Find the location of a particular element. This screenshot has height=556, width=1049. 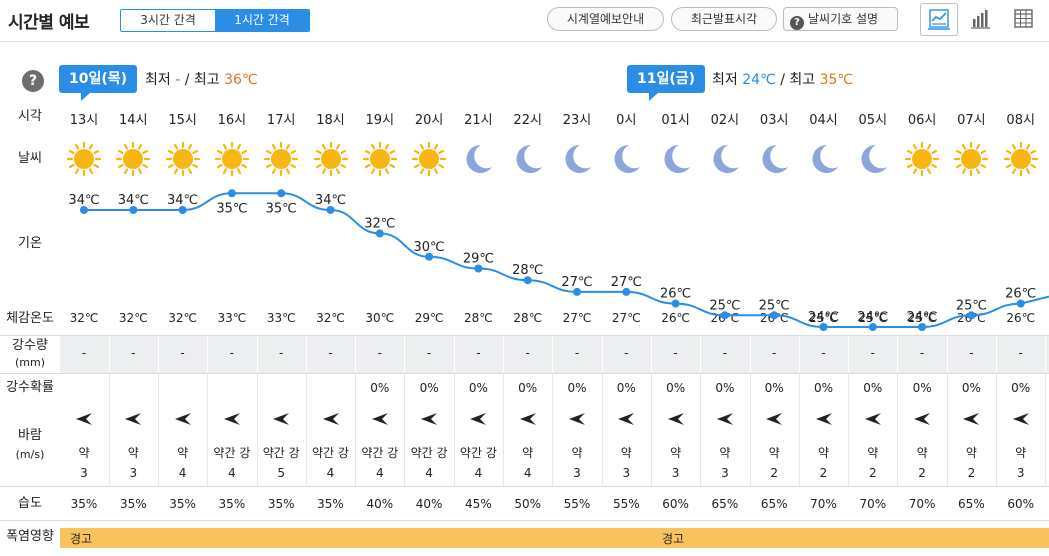

wind-speed: 5 is located at coordinates (281, 473).